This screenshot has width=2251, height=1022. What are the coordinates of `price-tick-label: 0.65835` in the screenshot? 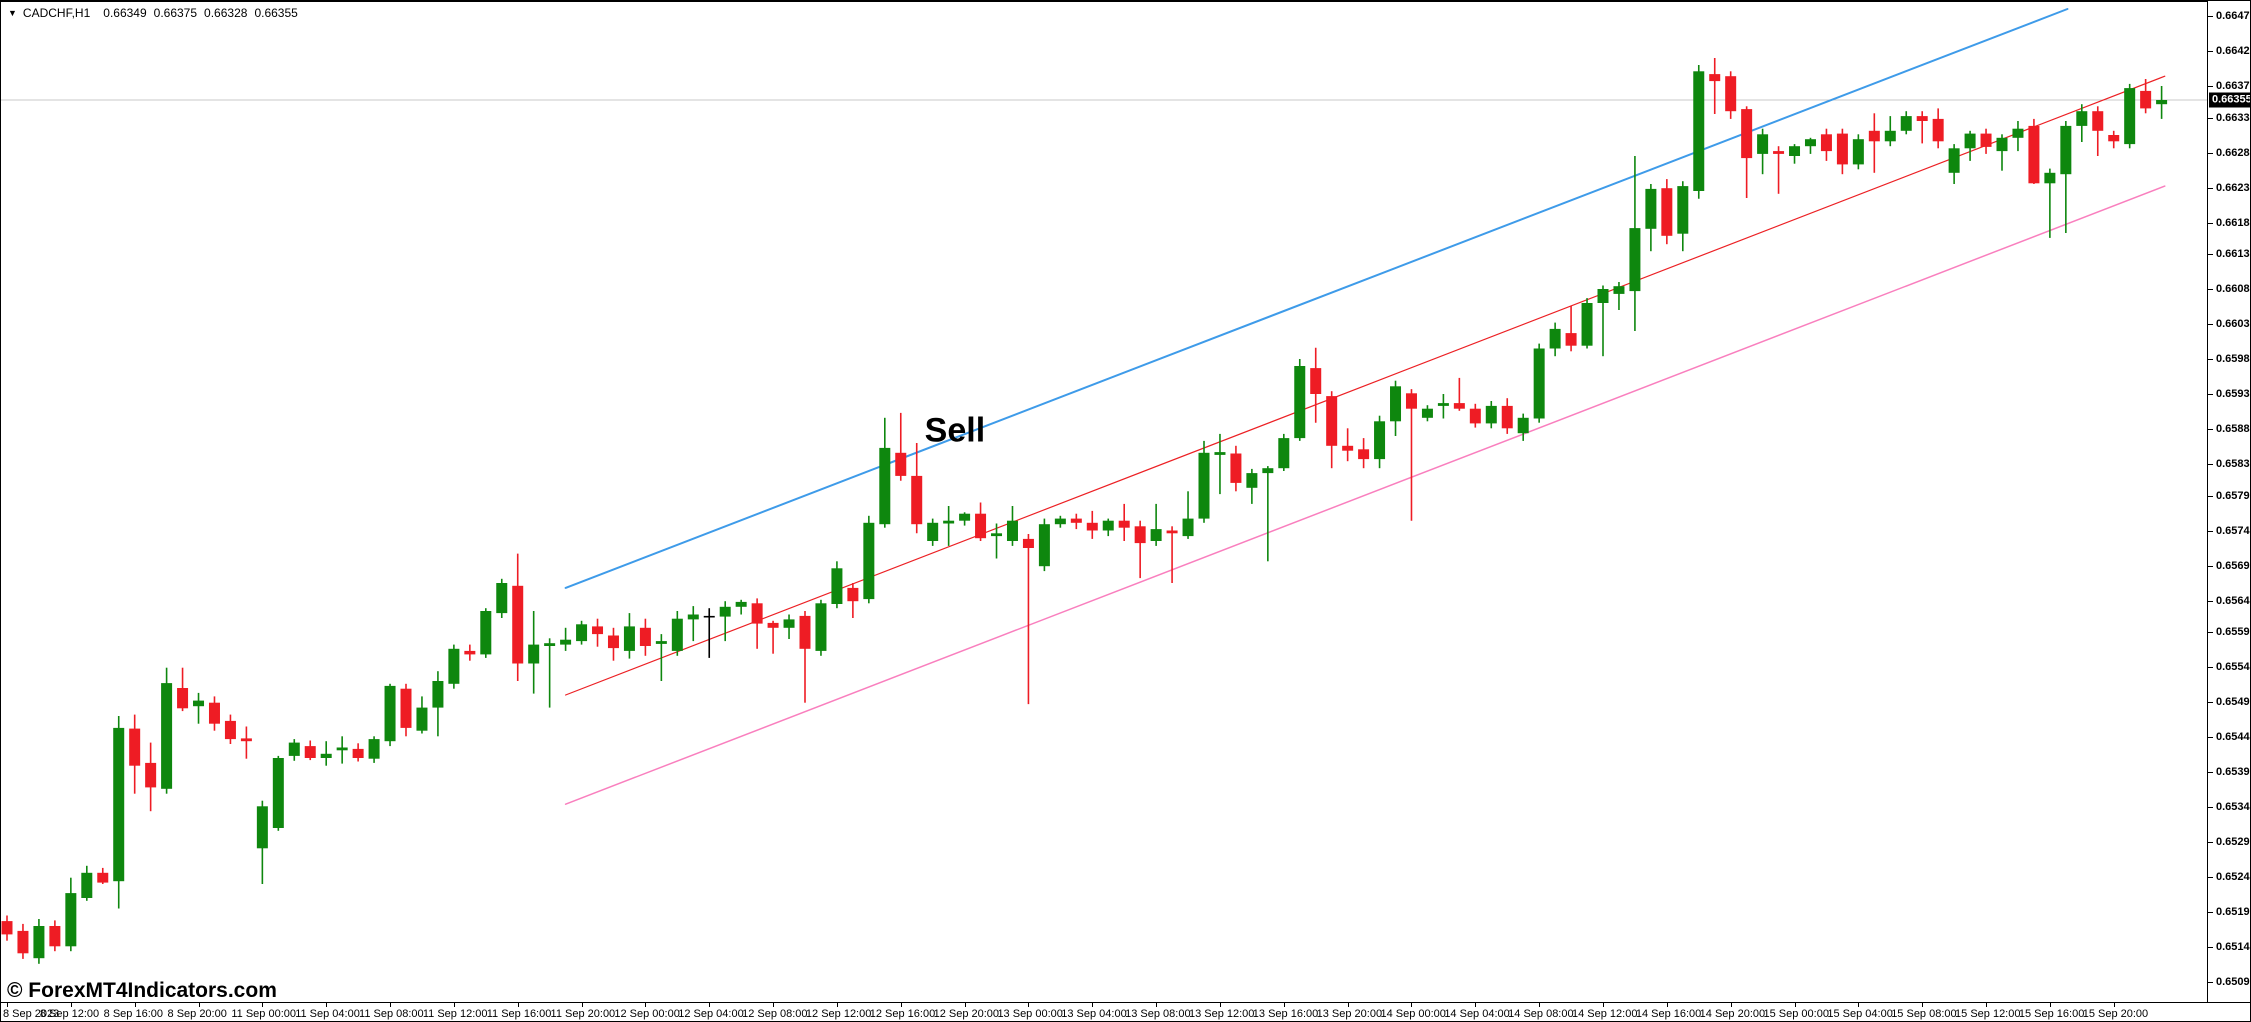 It's located at (2233, 464).